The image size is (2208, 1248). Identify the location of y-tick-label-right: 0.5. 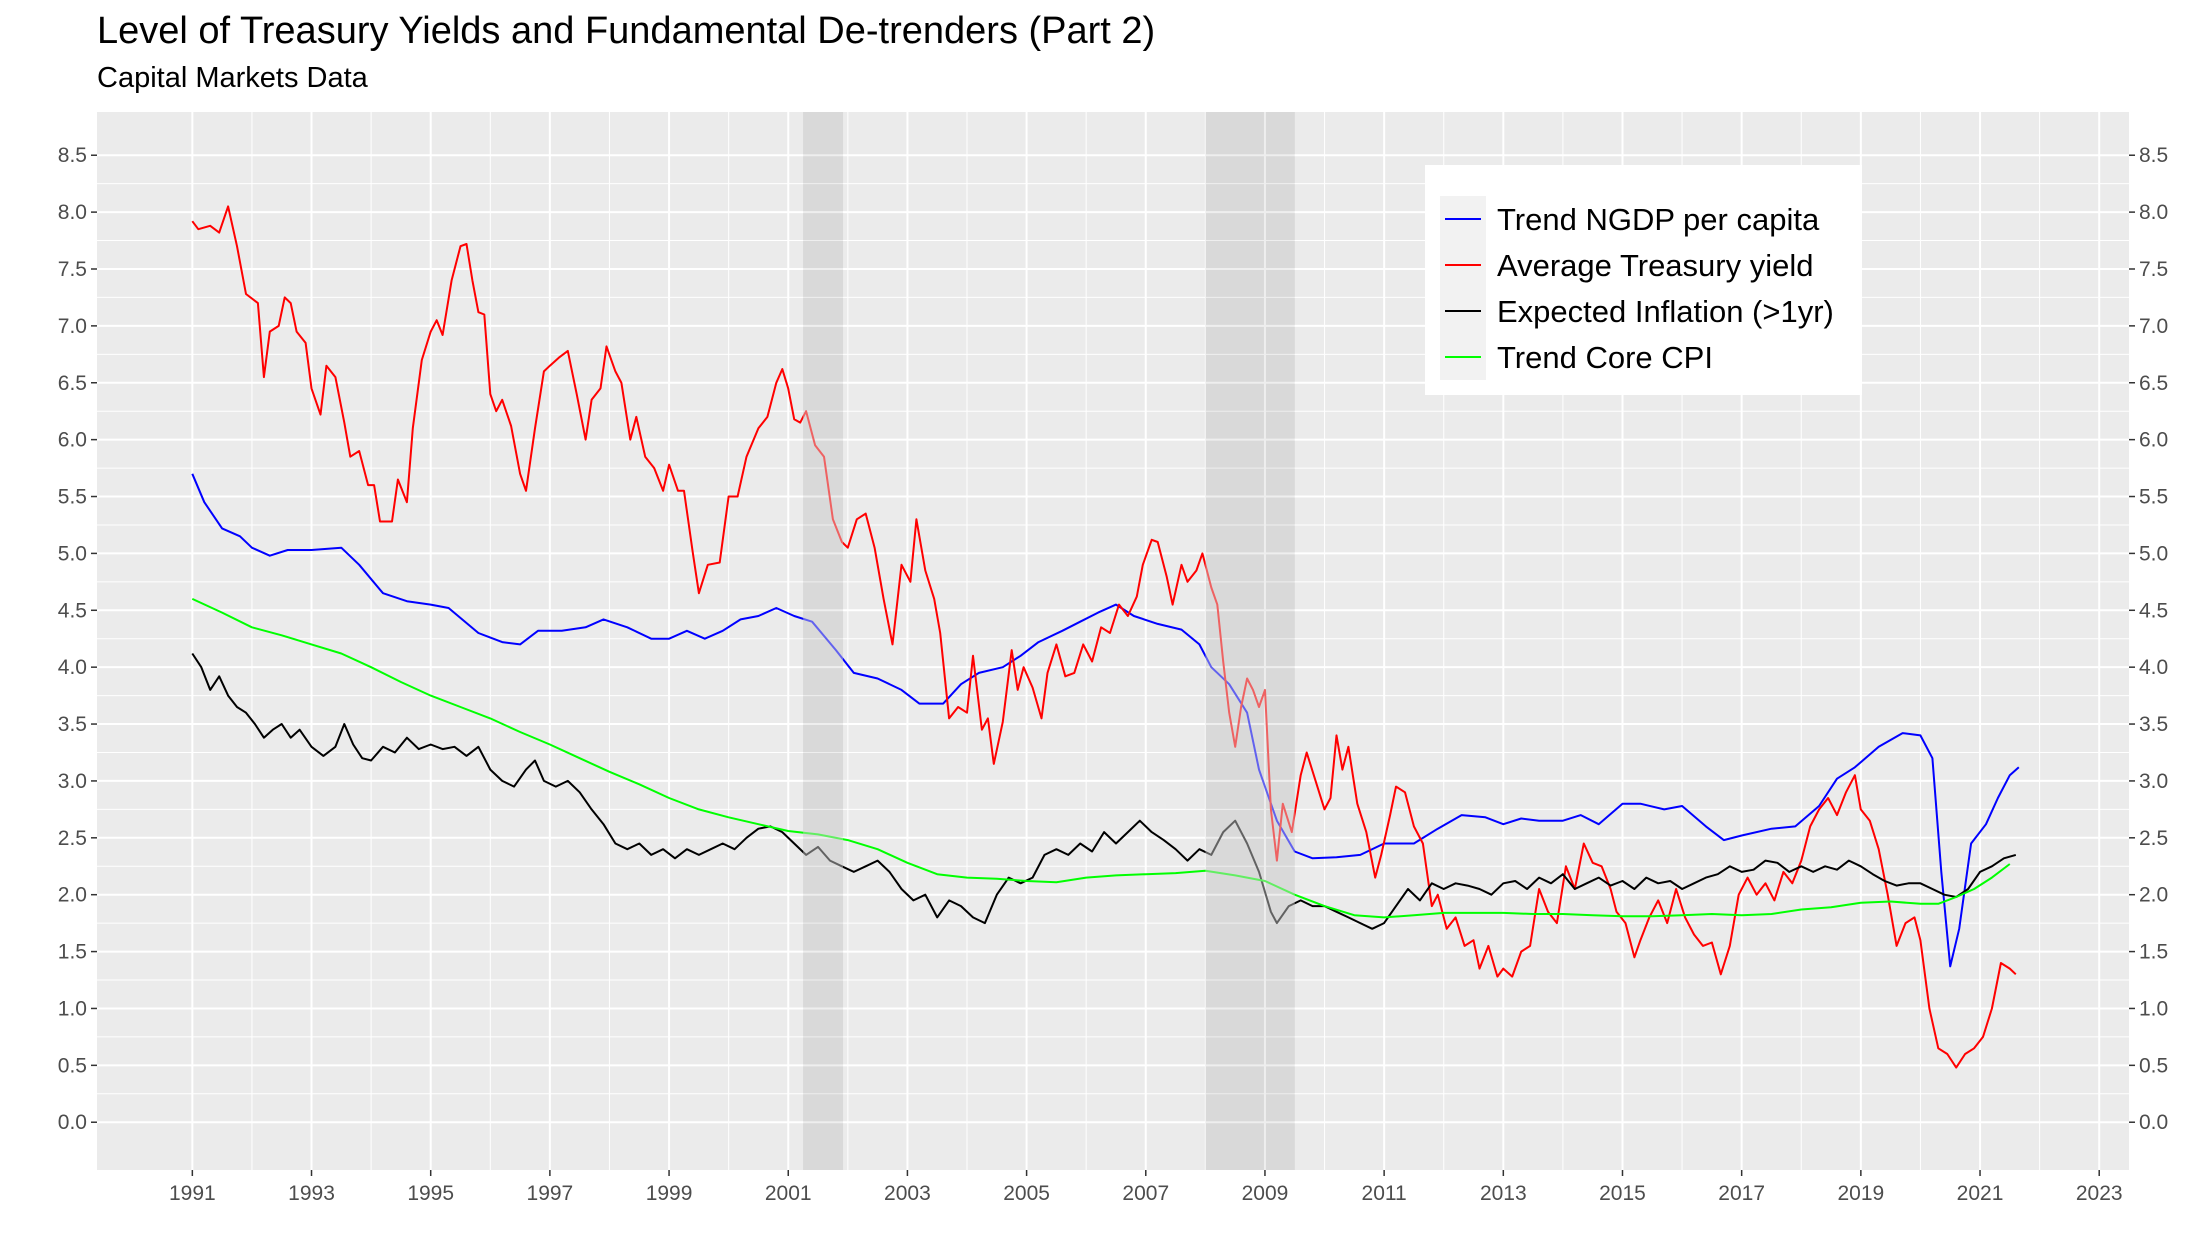
(2153, 1065).